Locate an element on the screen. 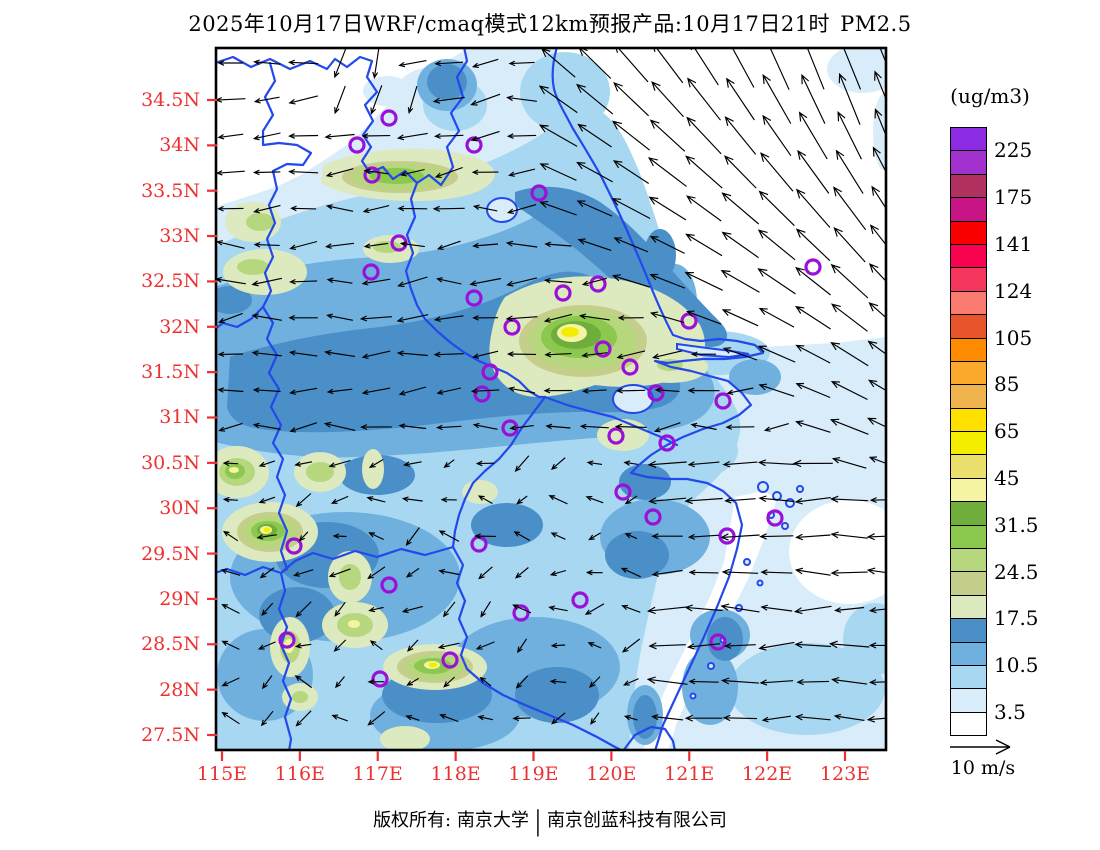  lon-tick-label: 118E is located at coordinates (455, 774).